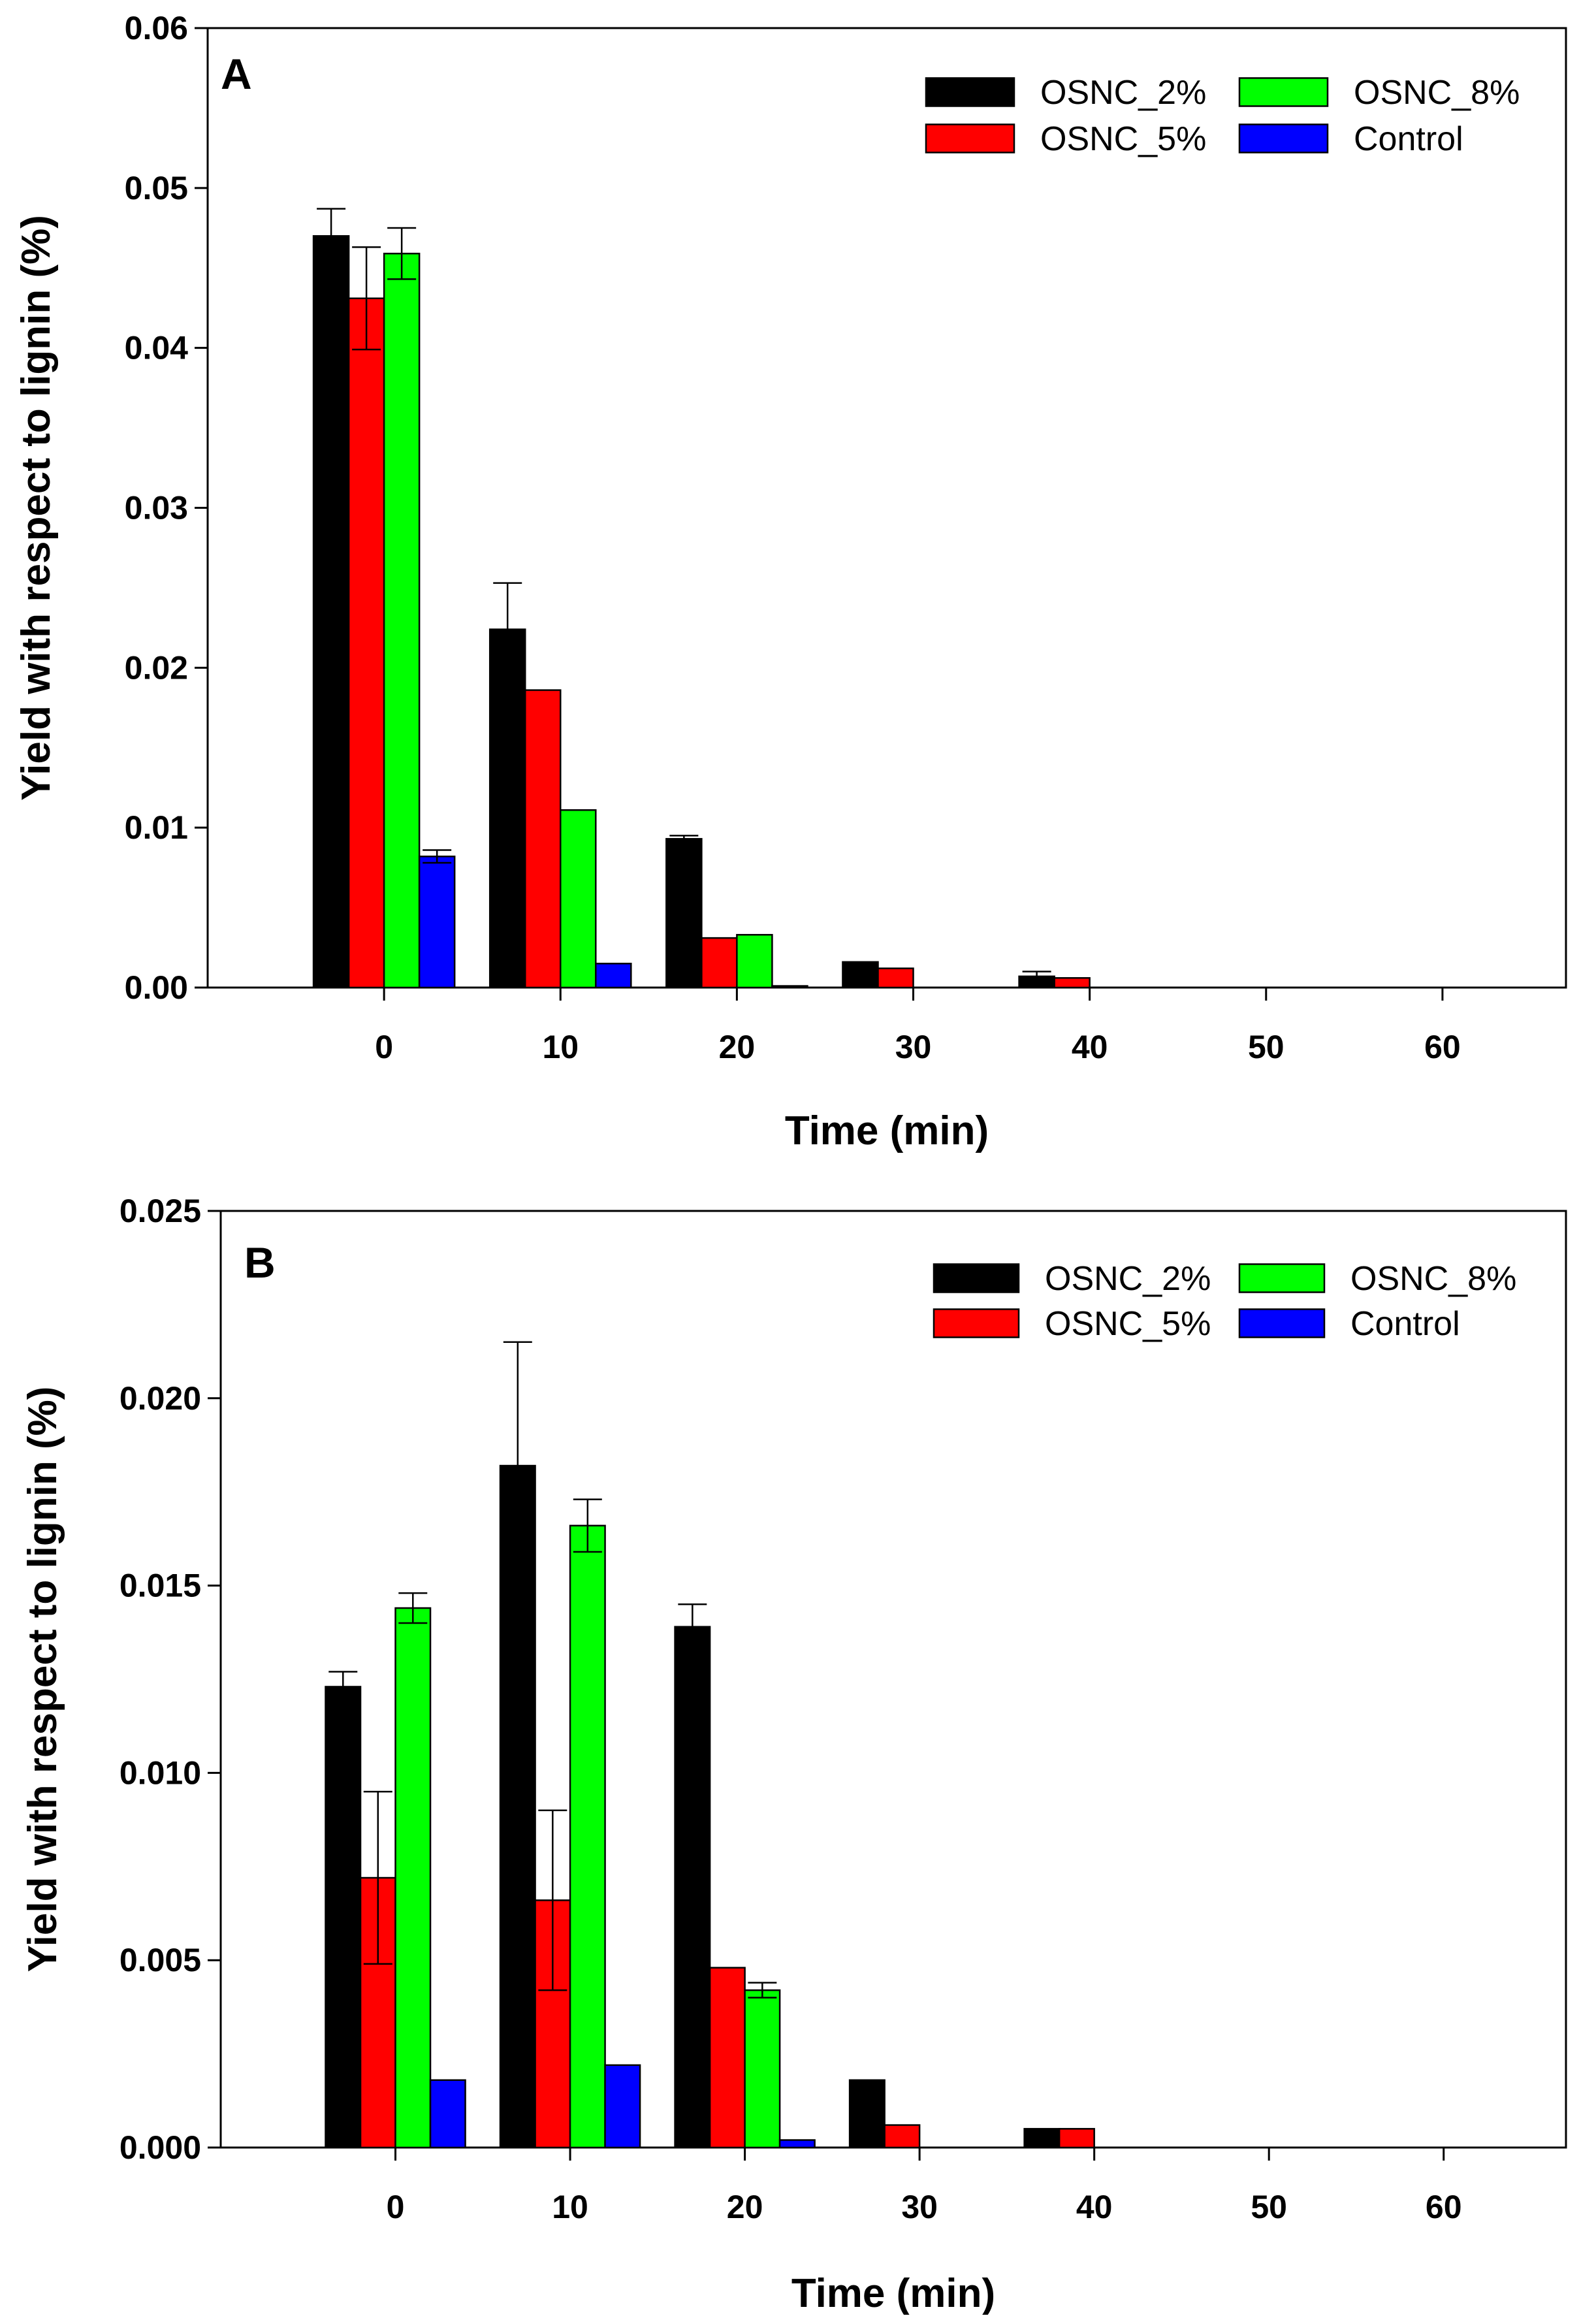 The image size is (1596, 2318). Describe the element at coordinates (260, 1263) in the screenshot. I see `panel-label: B` at that location.